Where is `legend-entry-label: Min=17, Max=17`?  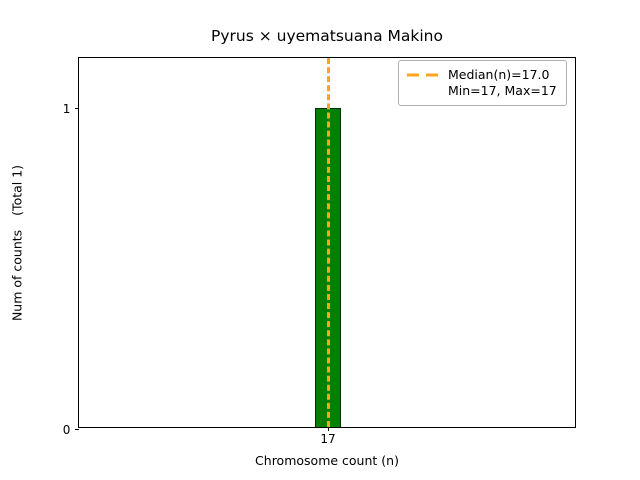
legend-entry-label: Min=17, Max=17 is located at coordinates (502, 90).